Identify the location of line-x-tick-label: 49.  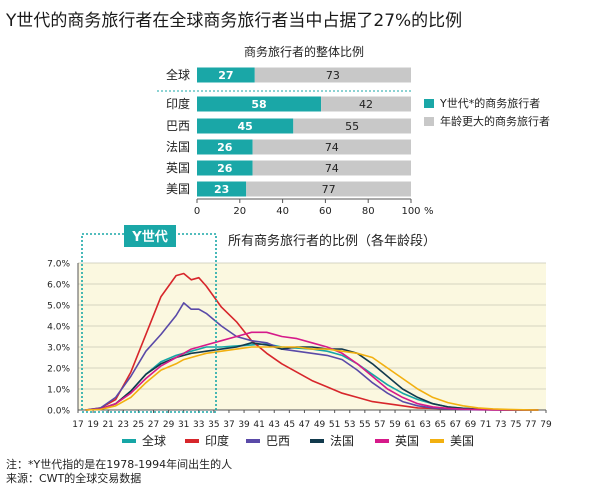
(320, 425).